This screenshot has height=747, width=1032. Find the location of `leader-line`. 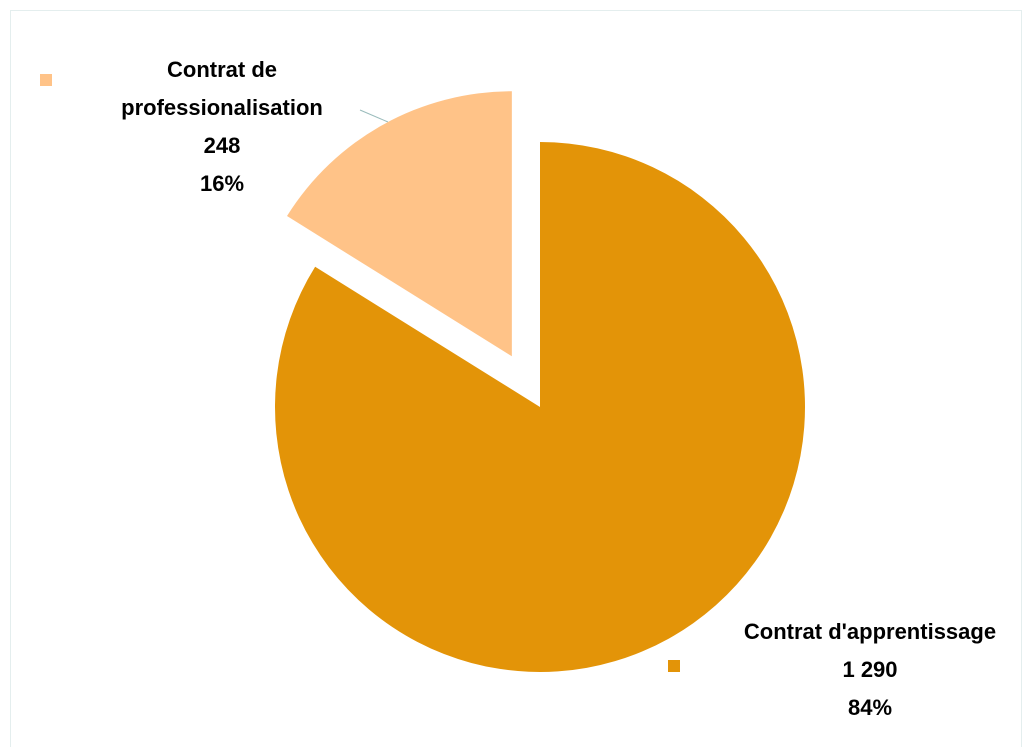

leader-line is located at coordinates (374, 116).